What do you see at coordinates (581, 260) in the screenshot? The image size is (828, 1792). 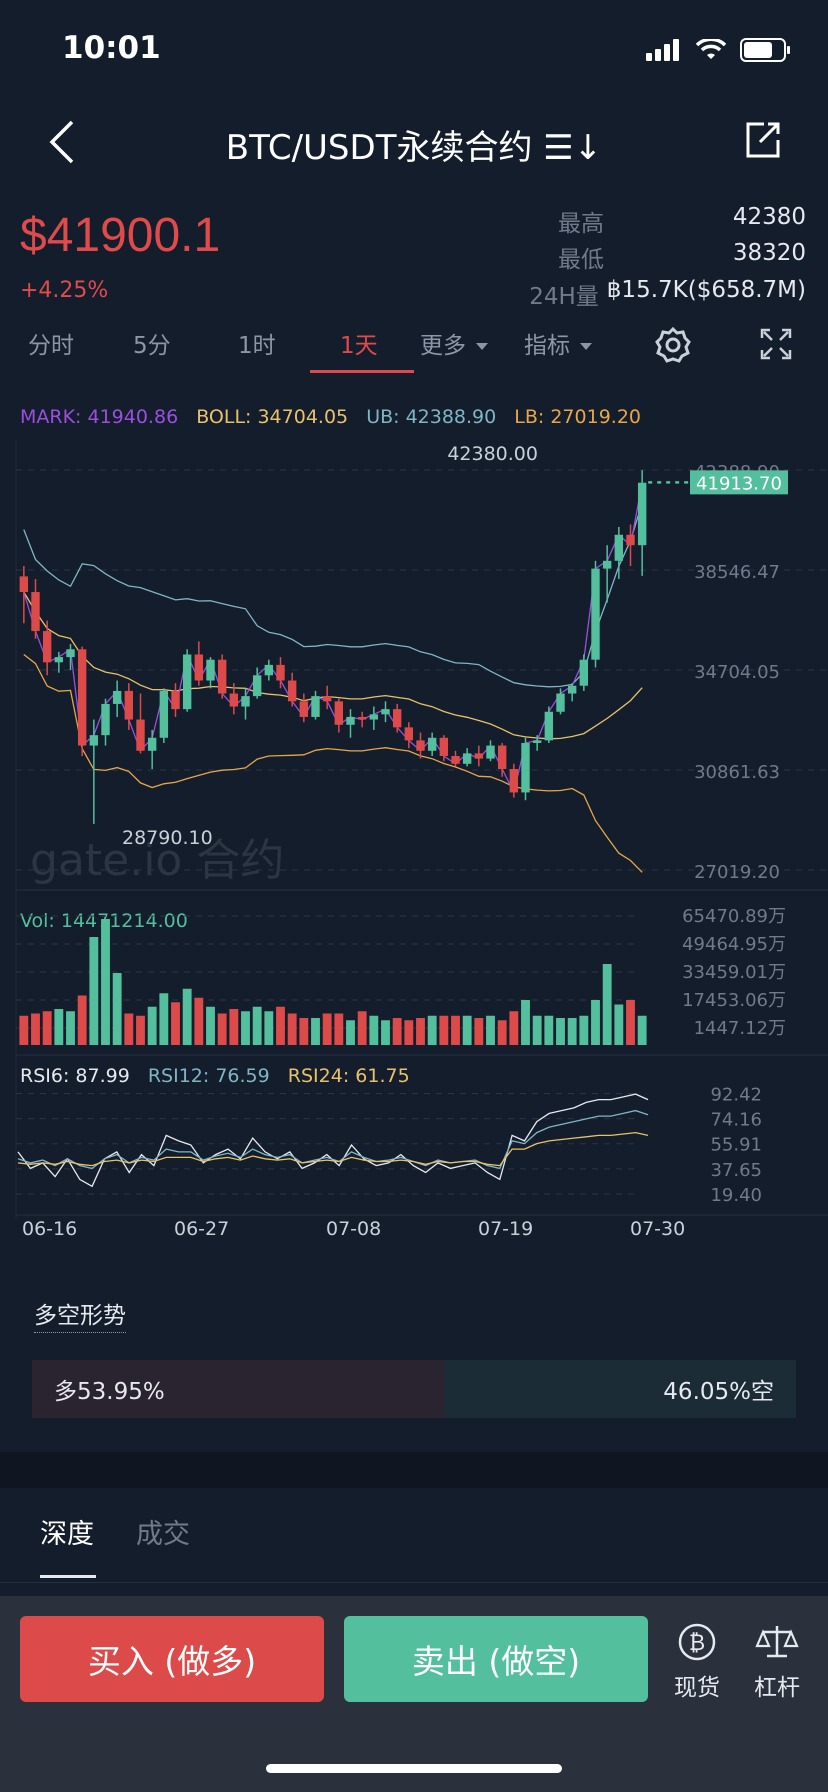 I see `low-label: 最低` at bounding box center [581, 260].